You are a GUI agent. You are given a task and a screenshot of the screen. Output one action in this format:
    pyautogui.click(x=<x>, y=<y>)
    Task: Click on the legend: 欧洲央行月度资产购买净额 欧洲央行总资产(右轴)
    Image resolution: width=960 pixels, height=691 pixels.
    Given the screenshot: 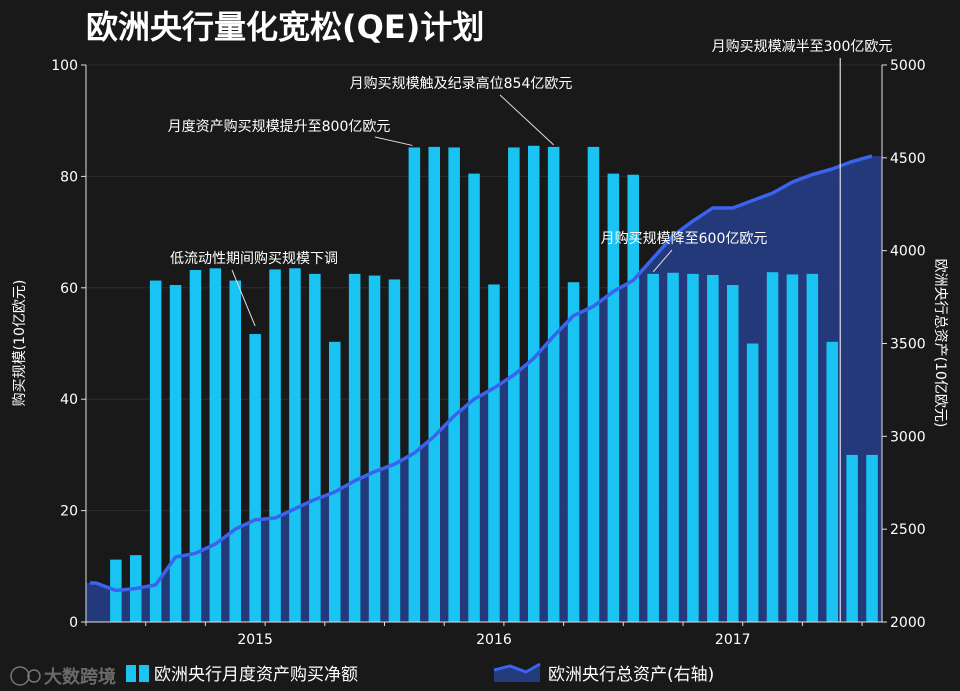 What is the action you would take?
    pyautogui.click(x=420, y=673)
    